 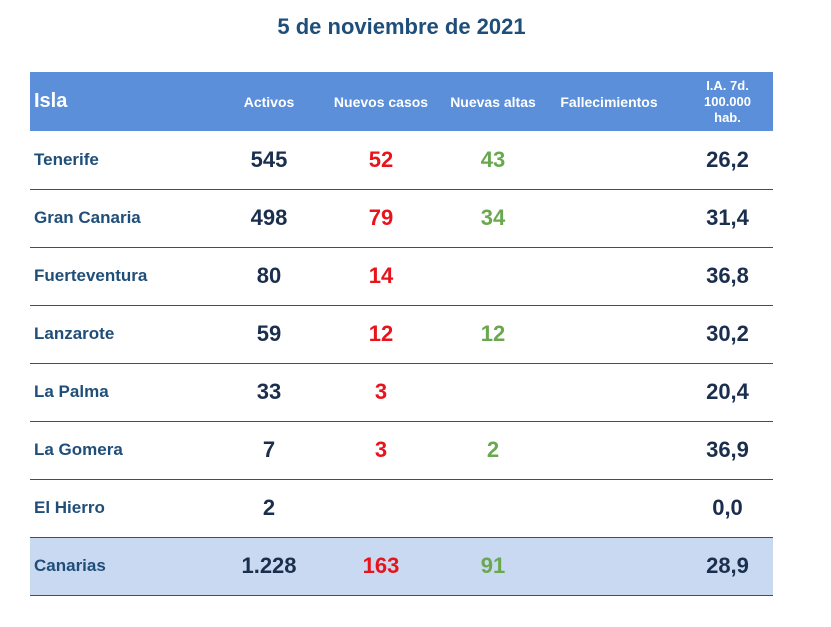 What do you see at coordinates (51, 101) in the screenshot?
I see `header-isla: Isla` at bounding box center [51, 101].